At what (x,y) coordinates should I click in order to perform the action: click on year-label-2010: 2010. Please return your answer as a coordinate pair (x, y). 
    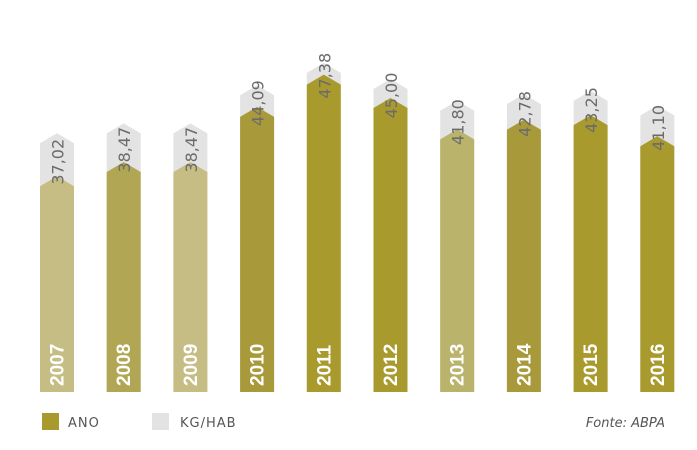
    Looking at the image, I should click on (258, 365).